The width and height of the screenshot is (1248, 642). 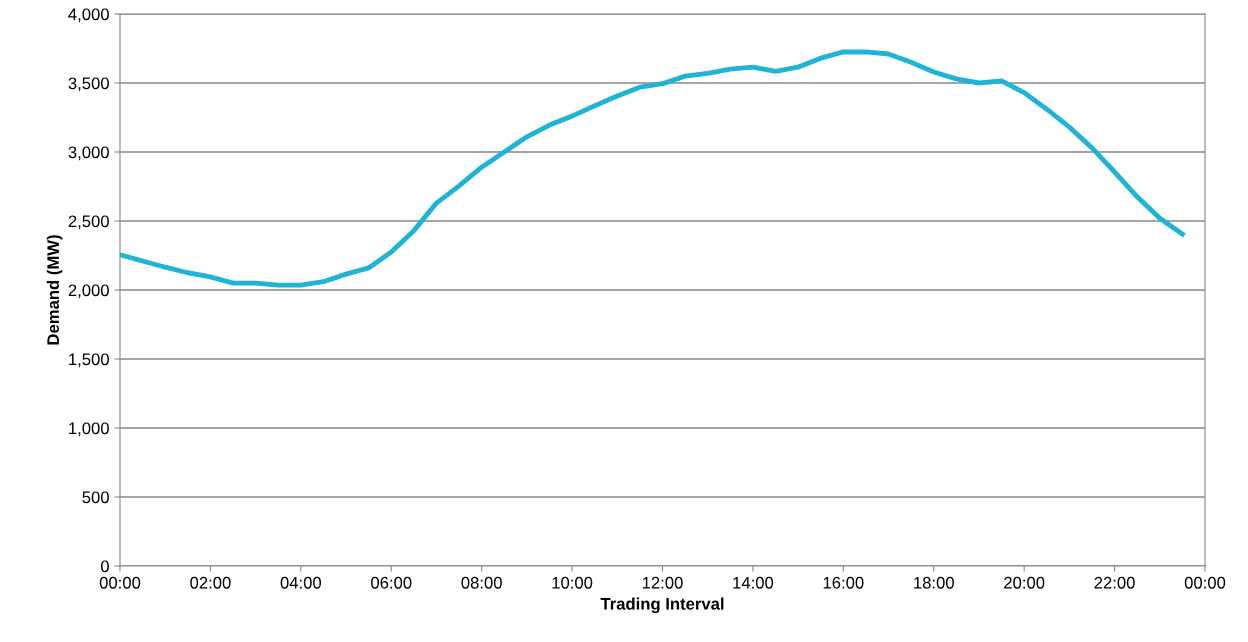 I want to click on x-tick-label: 18:00, so click(x=934, y=582).